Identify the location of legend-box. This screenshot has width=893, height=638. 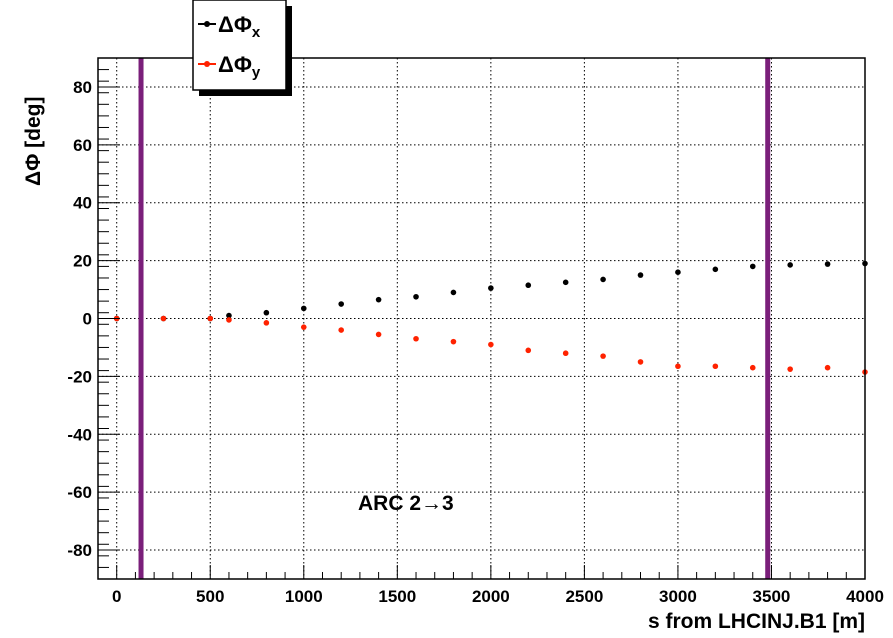
(239, 45).